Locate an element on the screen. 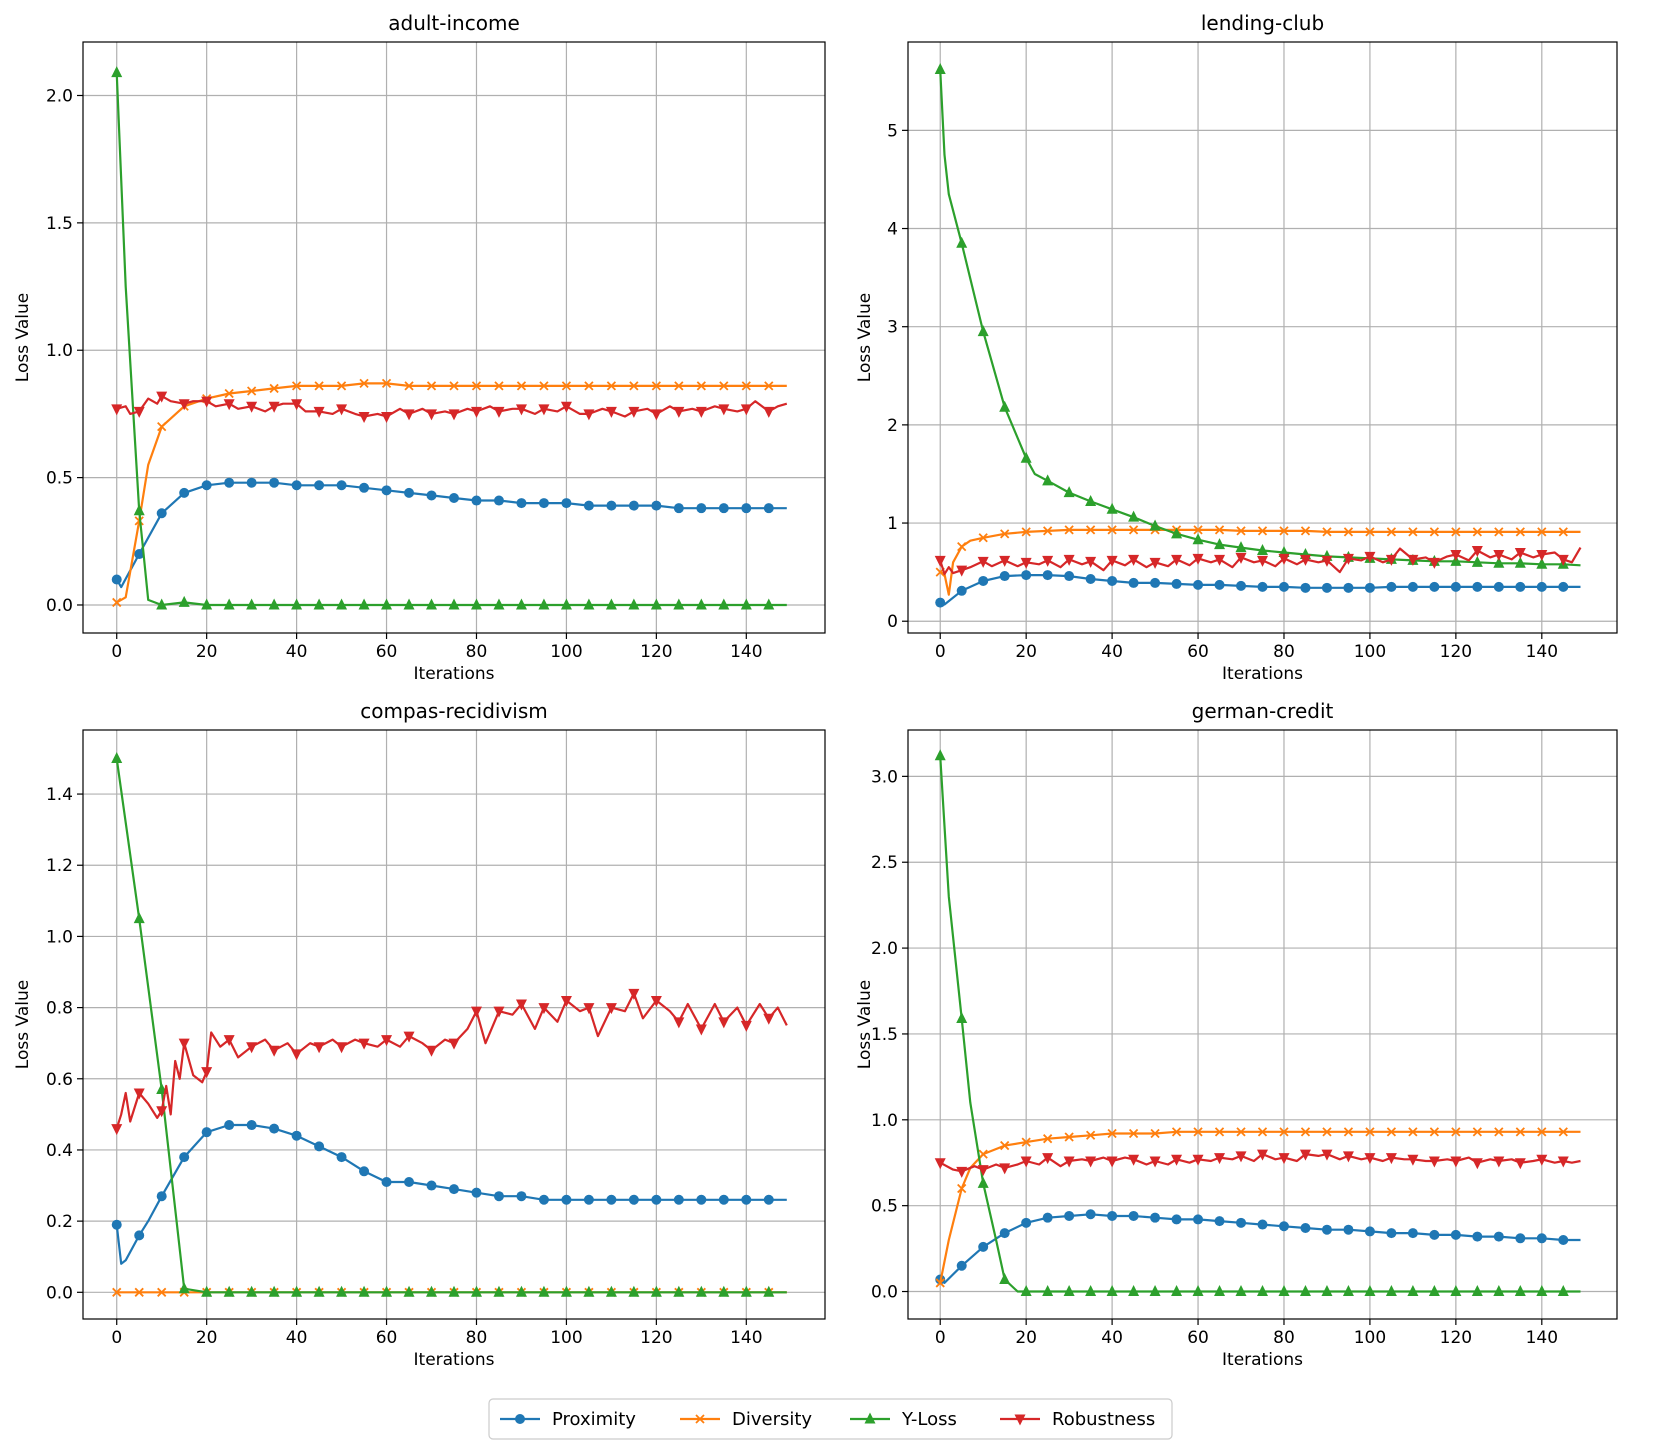 This screenshot has width=1661, height=1452. x-tick-label: 60 is located at coordinates (1198, 1338).